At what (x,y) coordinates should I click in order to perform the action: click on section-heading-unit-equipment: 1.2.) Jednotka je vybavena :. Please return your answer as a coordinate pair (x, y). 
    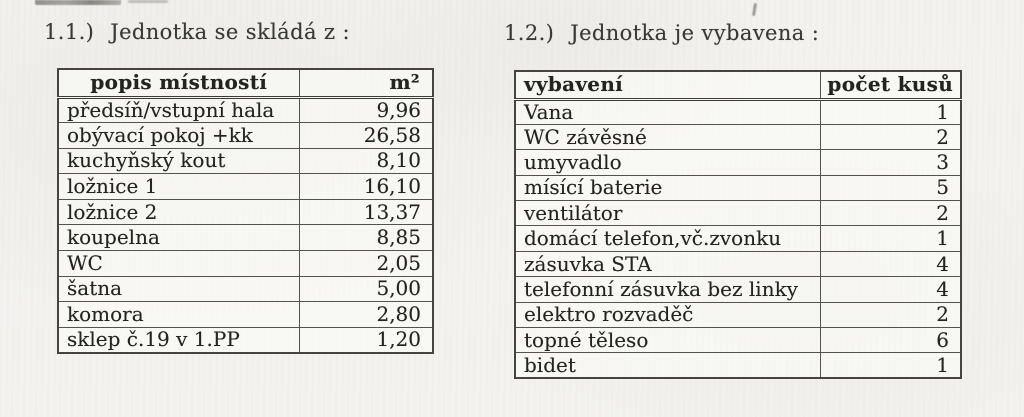
    Looking at the image, I should click on (661, 33).